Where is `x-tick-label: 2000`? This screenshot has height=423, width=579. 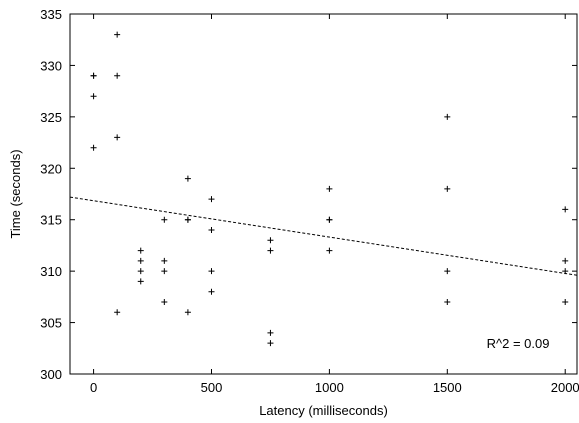 x-tick-label: 2000 is located at coordinates (565, 387).